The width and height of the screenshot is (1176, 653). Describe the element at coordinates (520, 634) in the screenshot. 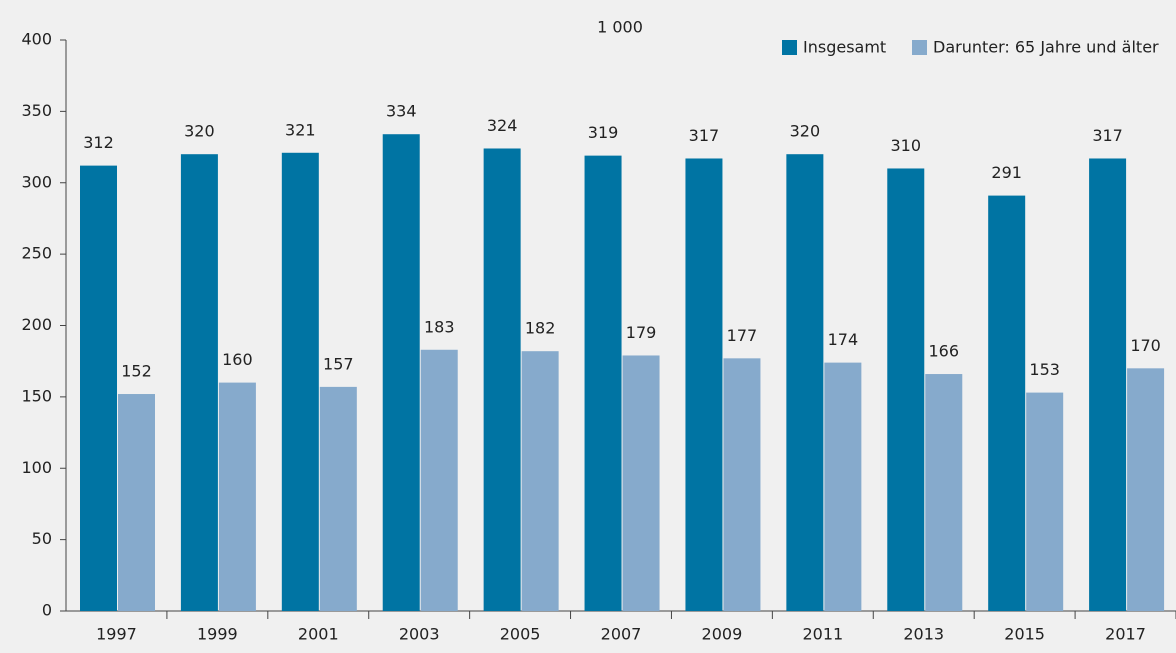

I see `x-tick-label: 2005` at that location.